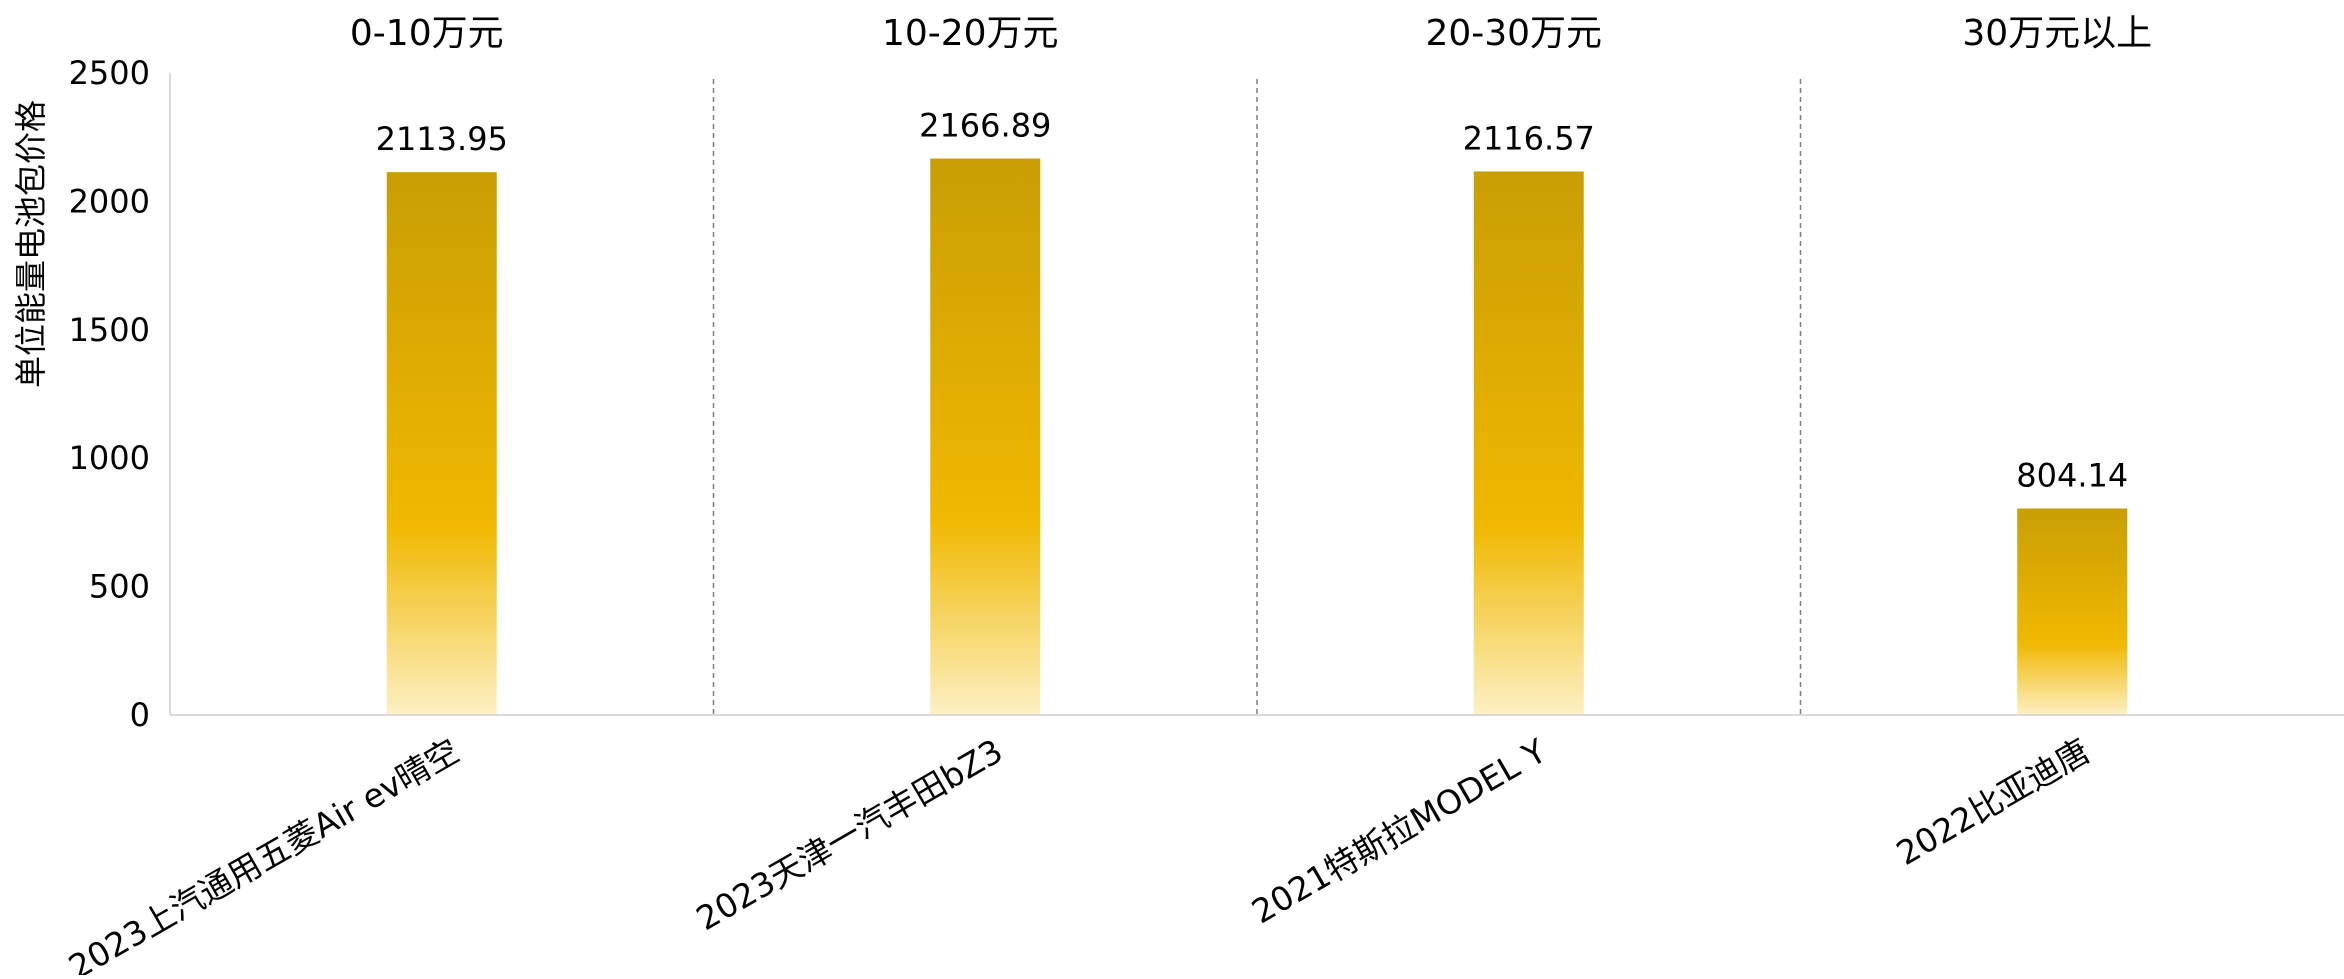 This screenshot has width=2344, height=979. I want to click on data-label: 804.14, so click(2072, 475).